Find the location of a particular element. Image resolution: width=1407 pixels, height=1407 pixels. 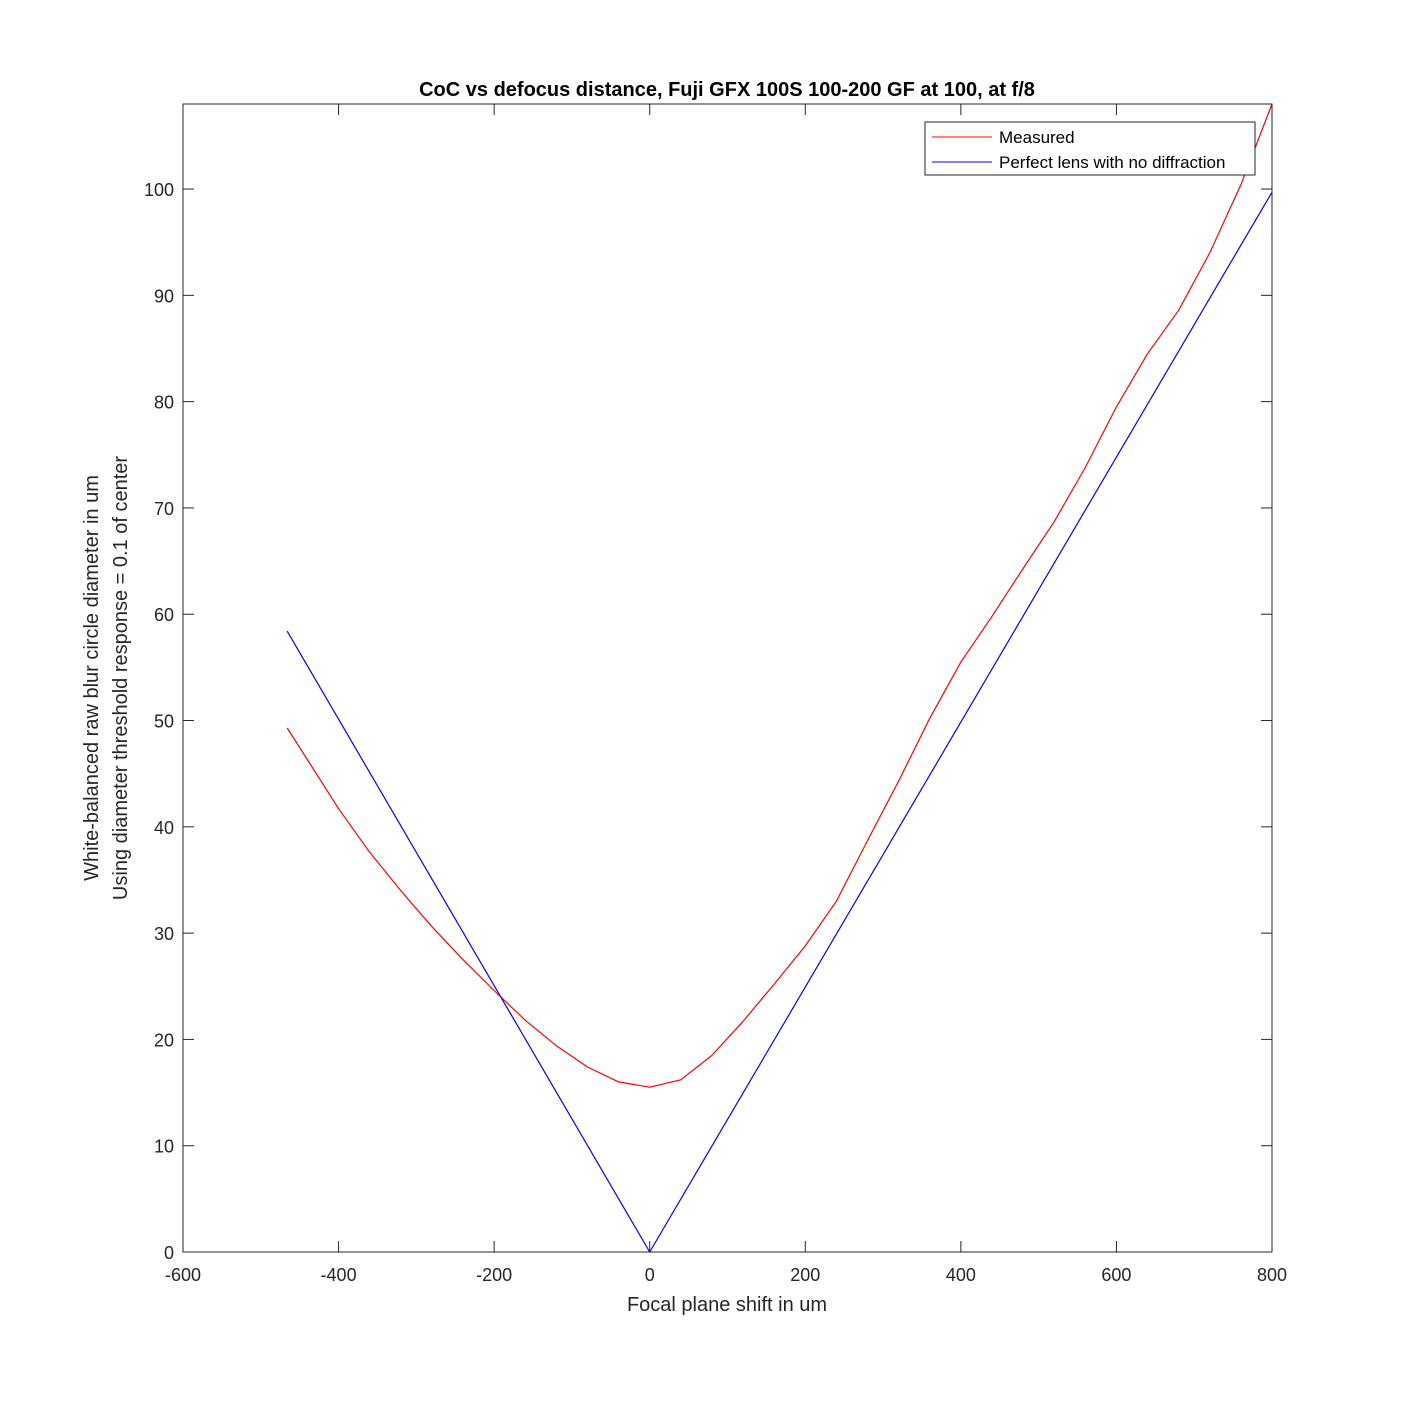

legend-label-measured: Measured is located at coordinates (1037, 137).